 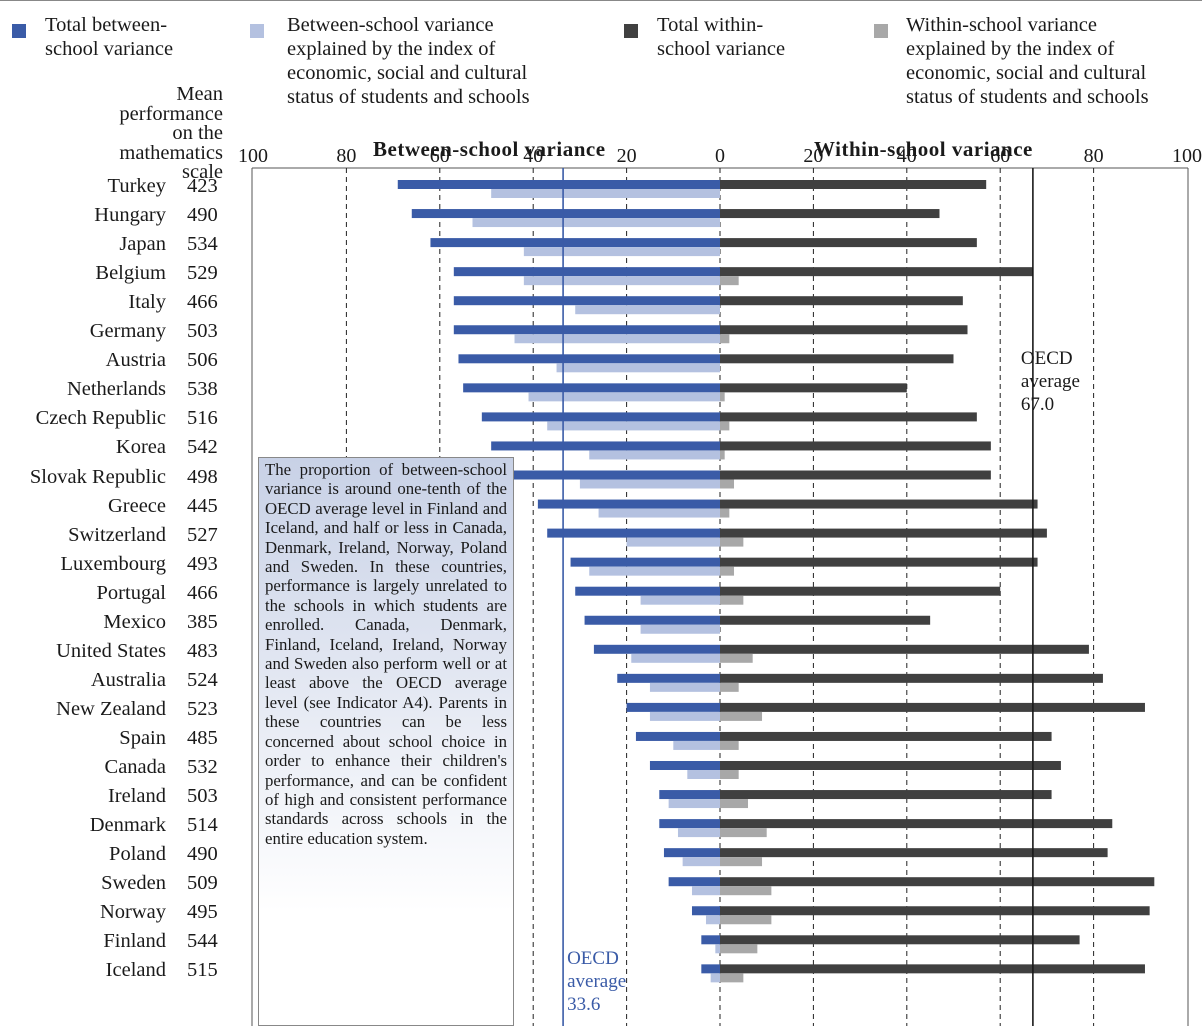 I want to click on mean-score: 490, so click(x=202, y=215).